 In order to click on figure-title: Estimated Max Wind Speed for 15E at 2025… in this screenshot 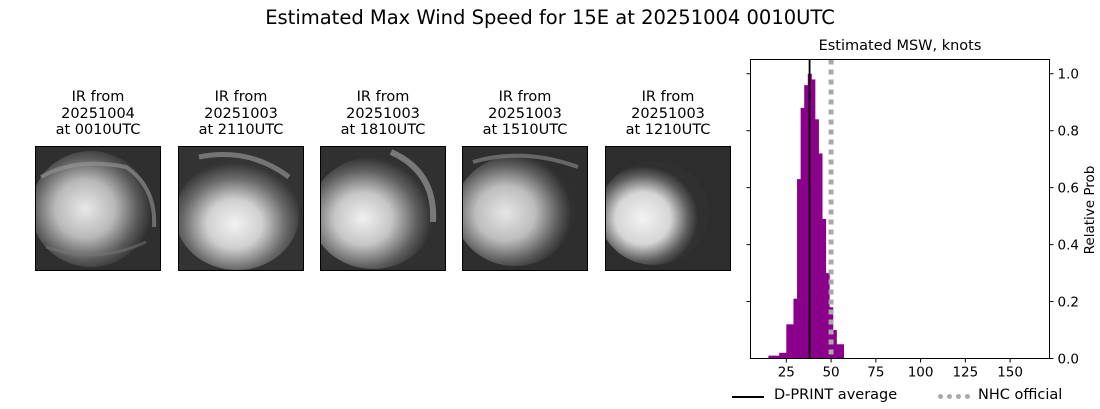, I will do `click(550, 17)`.